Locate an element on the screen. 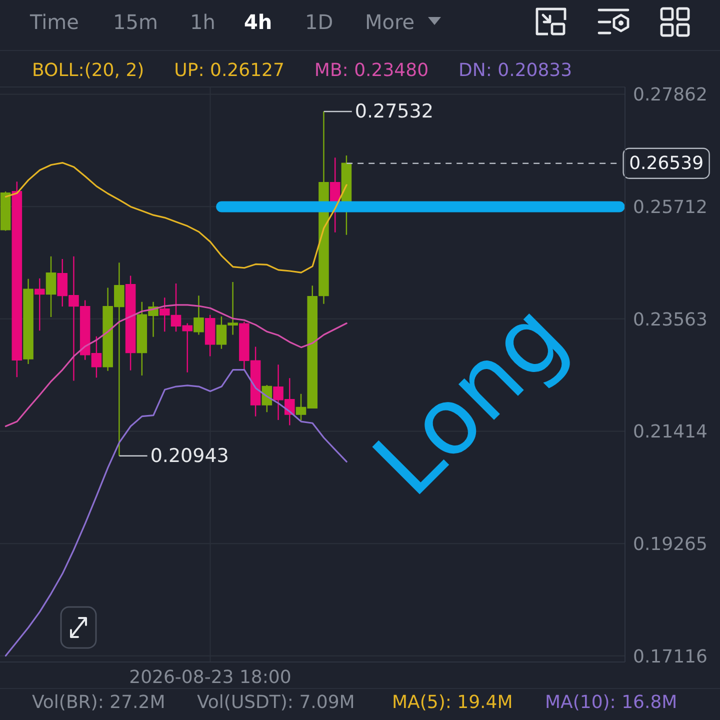  annotation: 0.20943 is located at coordinates (189, 455).